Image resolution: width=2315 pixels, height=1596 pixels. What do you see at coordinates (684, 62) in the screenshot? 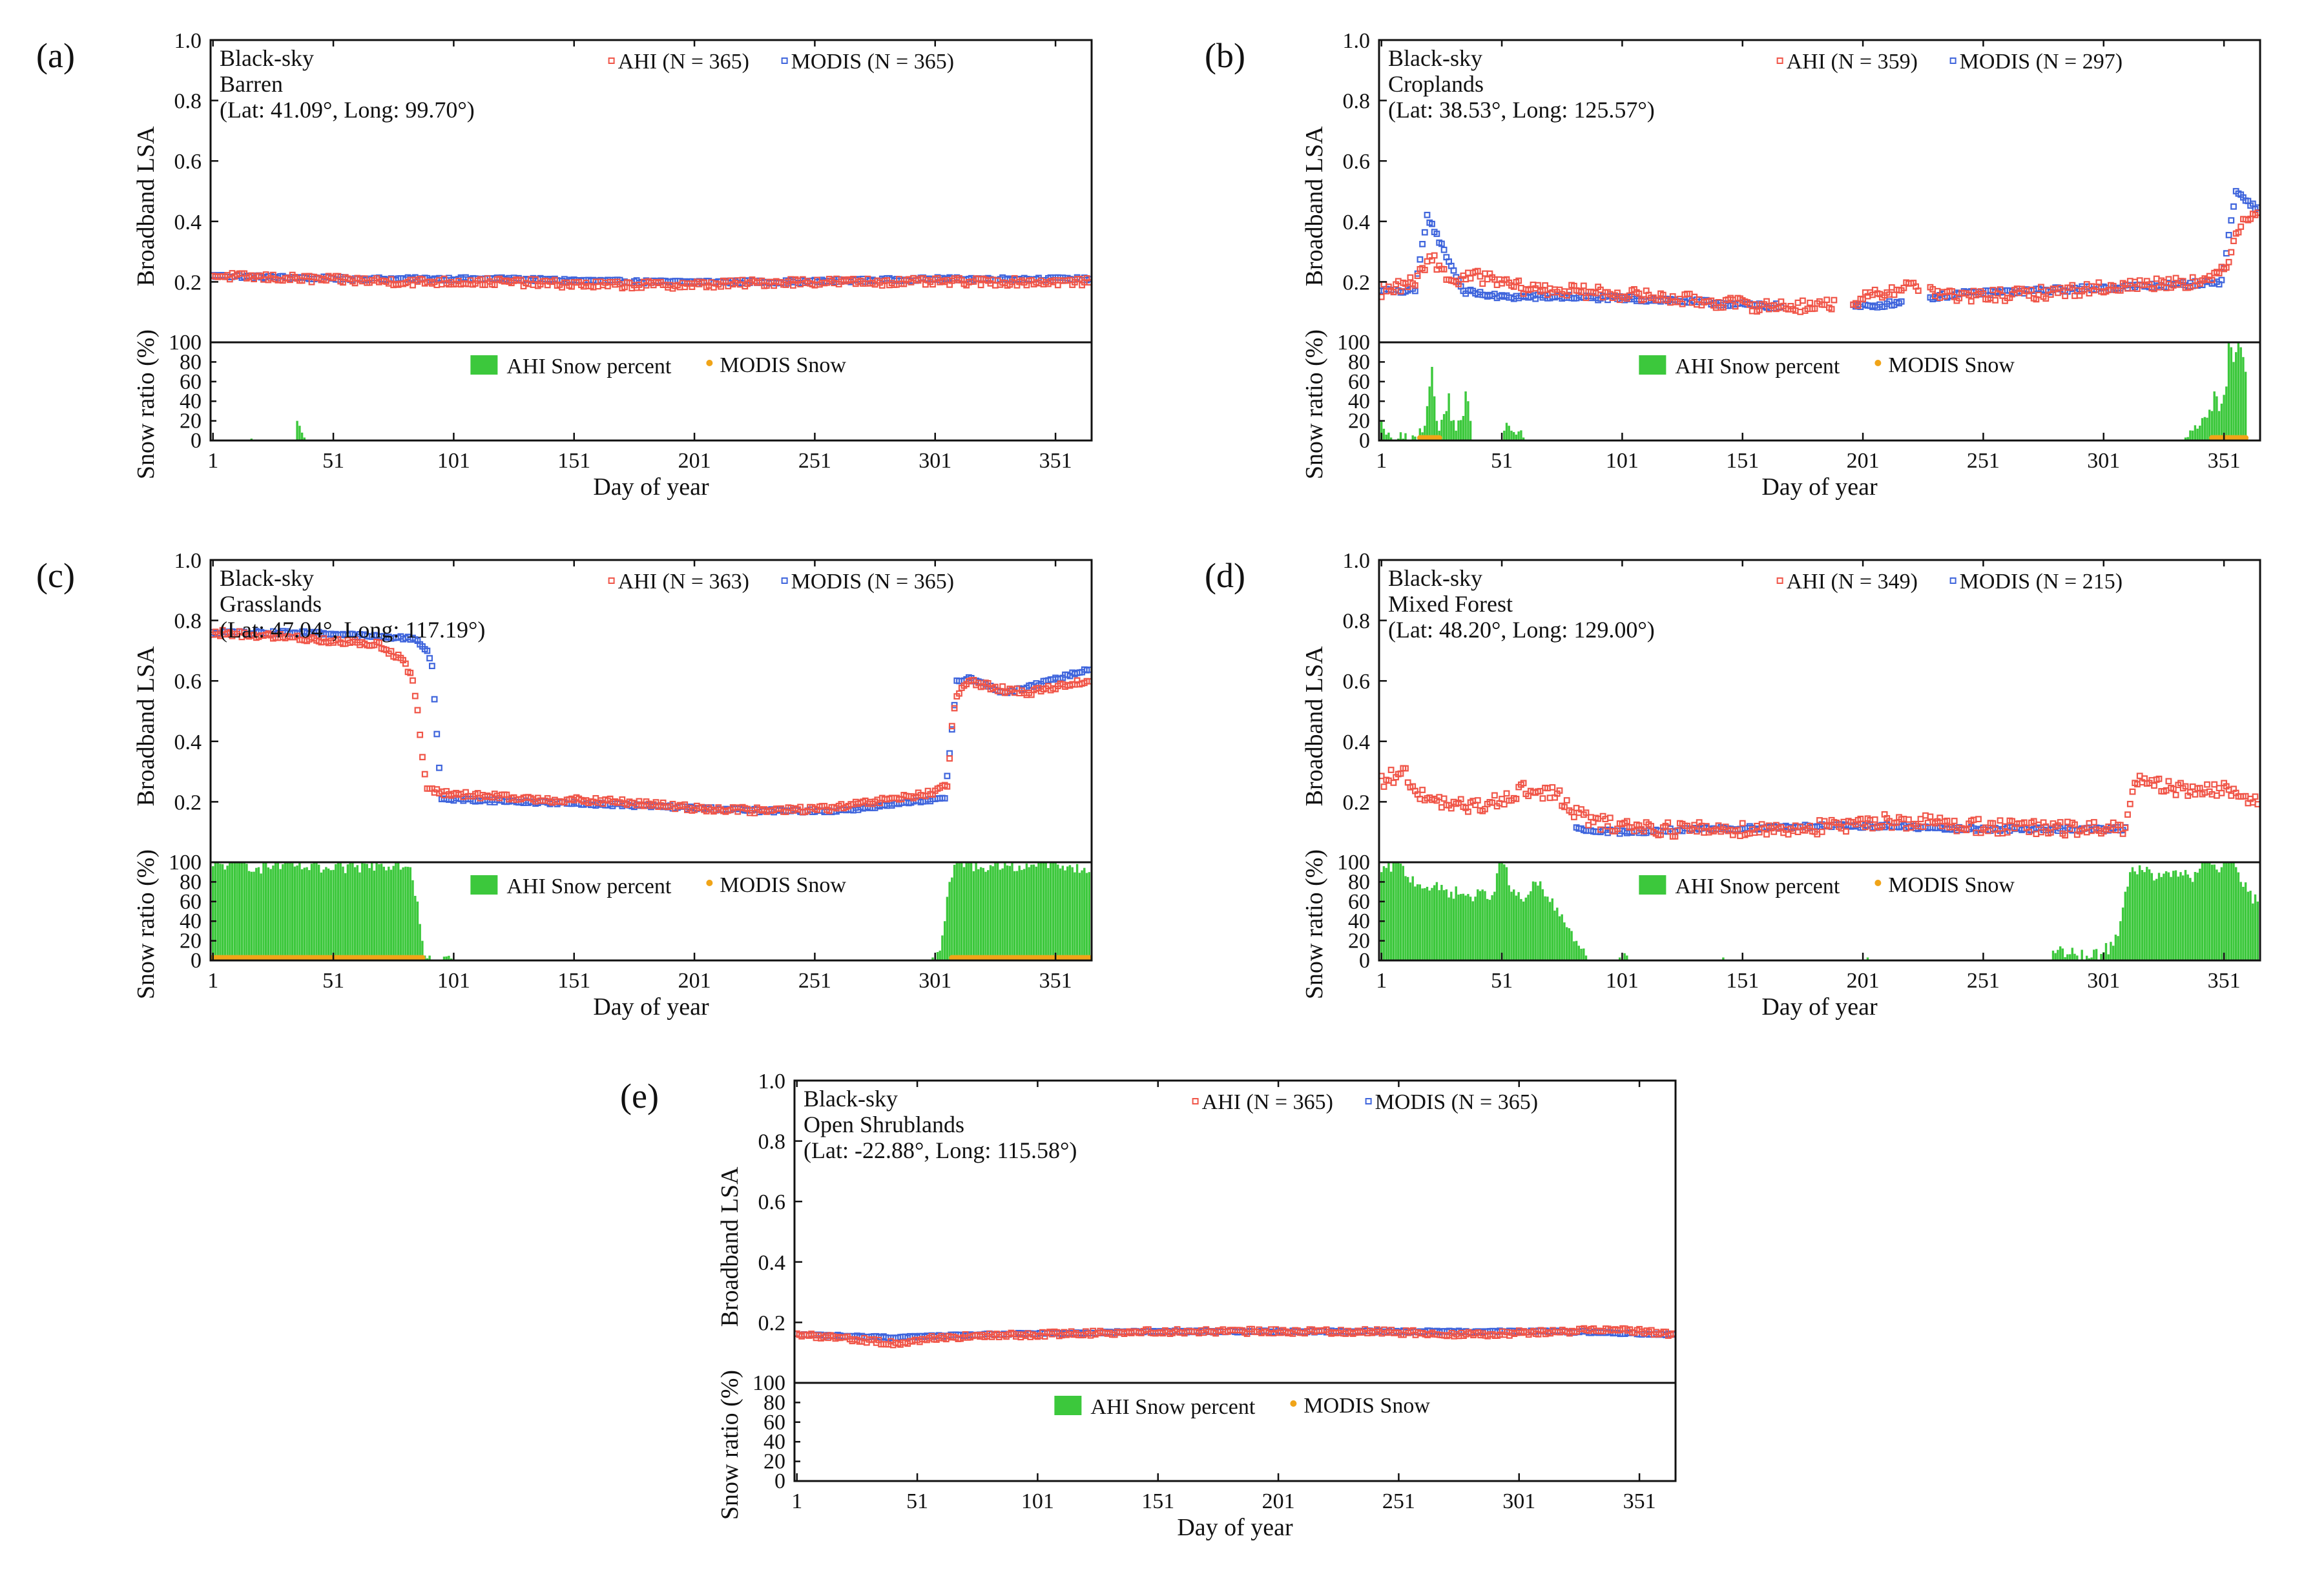
I see `legend-ahi-label: AHI (N = 365)` at bounding box center [684, 62].